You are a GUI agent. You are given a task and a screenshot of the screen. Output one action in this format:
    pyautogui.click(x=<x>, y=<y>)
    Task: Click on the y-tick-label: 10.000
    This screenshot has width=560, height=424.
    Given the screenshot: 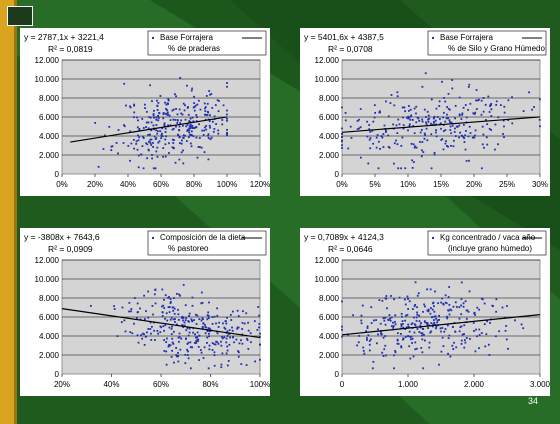 What is the action you would take?
    pyautogui.click(x=327, y=79)
    